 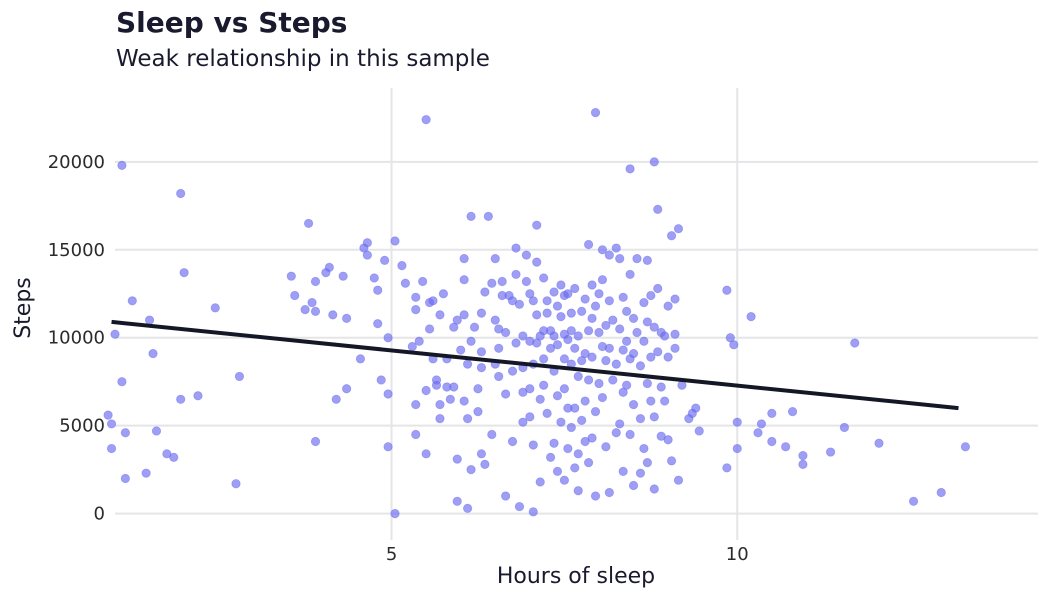 I want to click on chart-subtitle: Weak relationship in this sample, so click(x=303, y=59).